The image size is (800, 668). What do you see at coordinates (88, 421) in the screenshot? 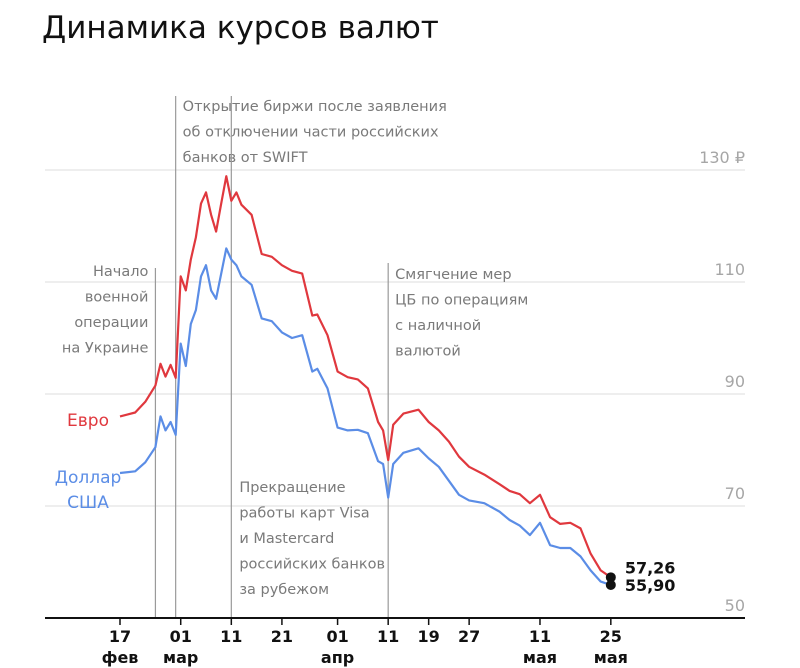
I see `series-name-label: Евро` at bounding box center [88, 421].